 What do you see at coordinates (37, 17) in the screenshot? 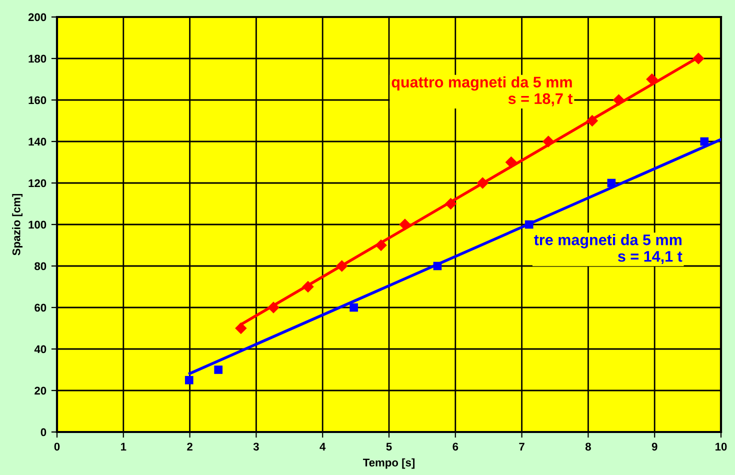
I see `y-tick-label: 200` at bounding box center [37, 17].